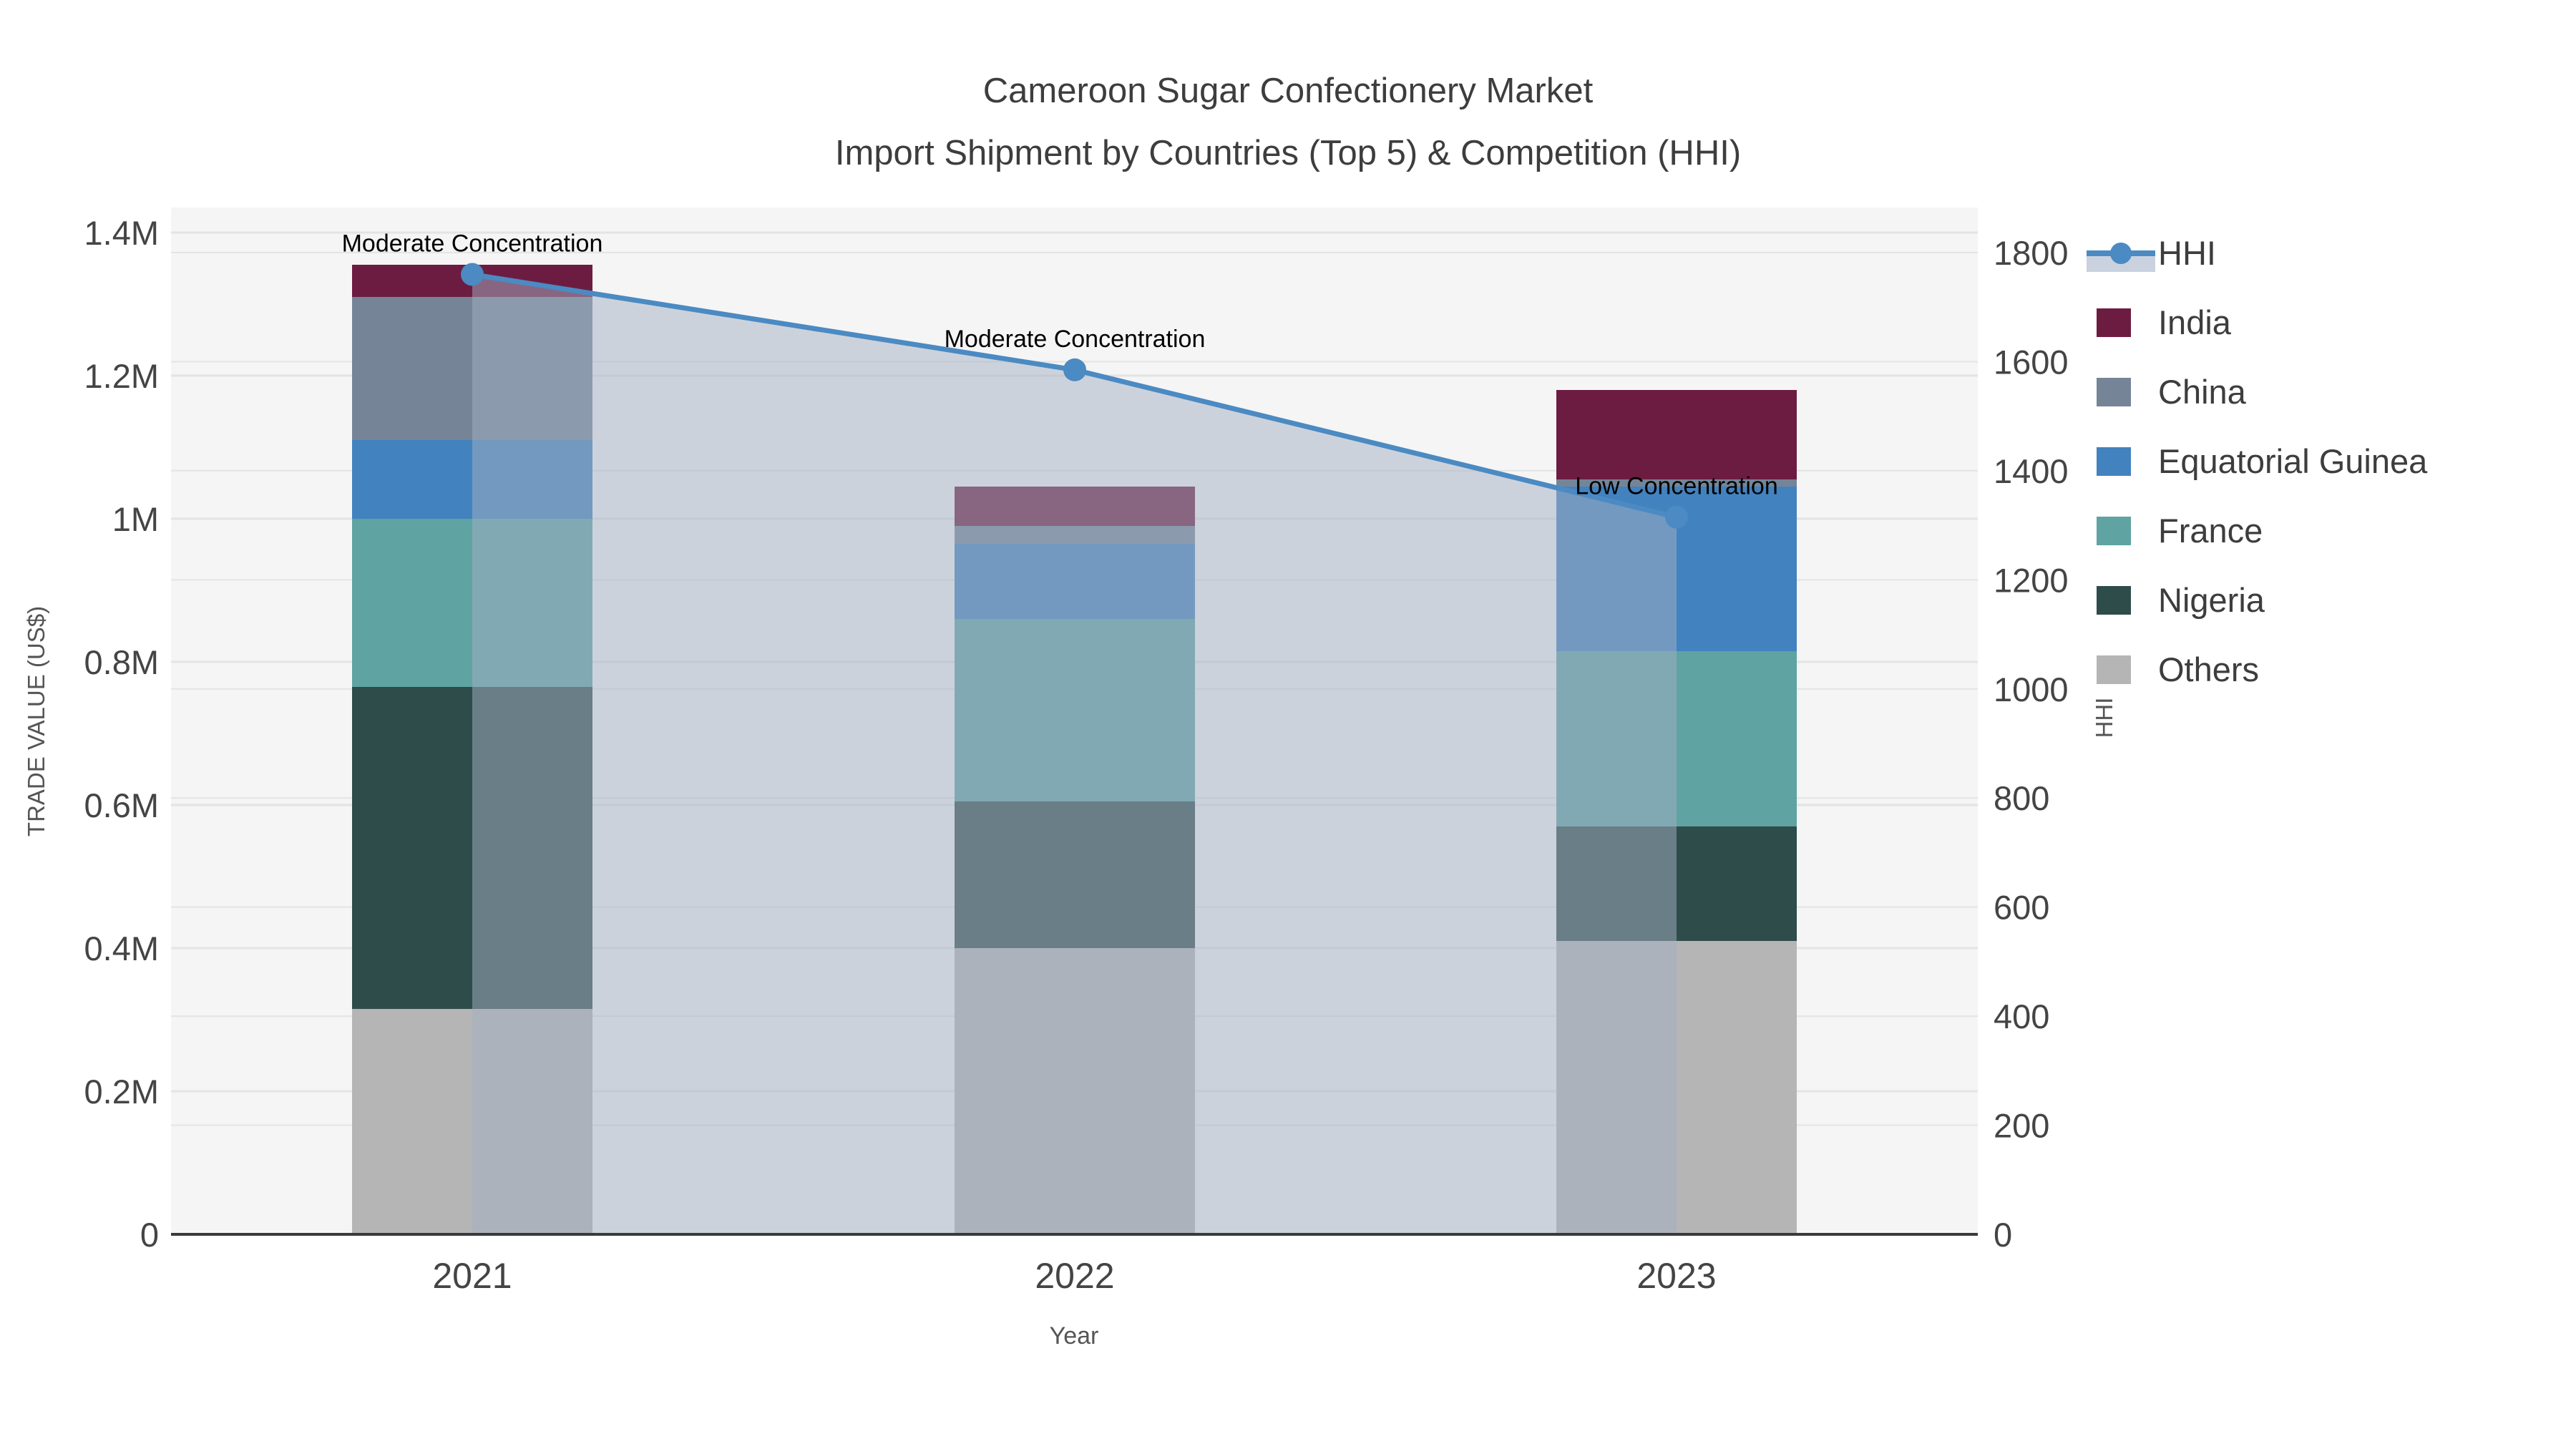 This screenshot has height=1449, width=2576. I want to click on y-left-tick: 1.2M, so click(122, 376).